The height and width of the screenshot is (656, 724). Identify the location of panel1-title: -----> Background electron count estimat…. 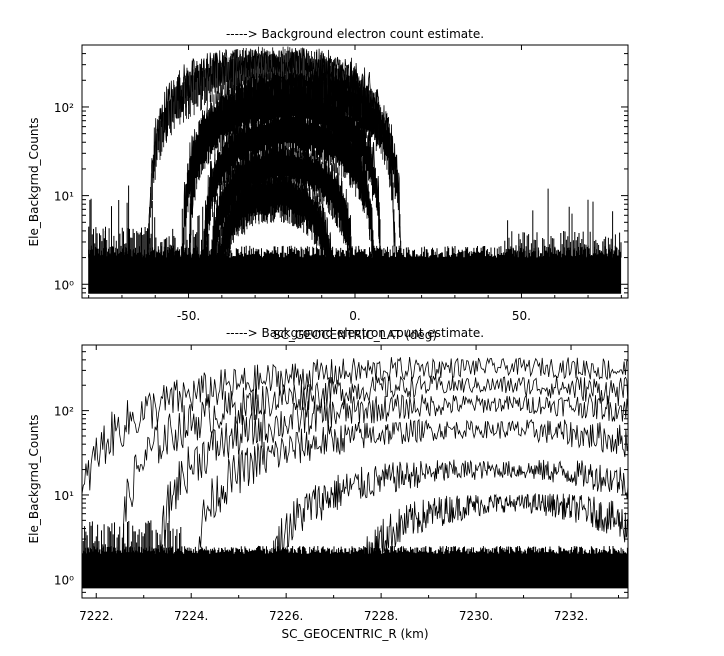
(355, 34).